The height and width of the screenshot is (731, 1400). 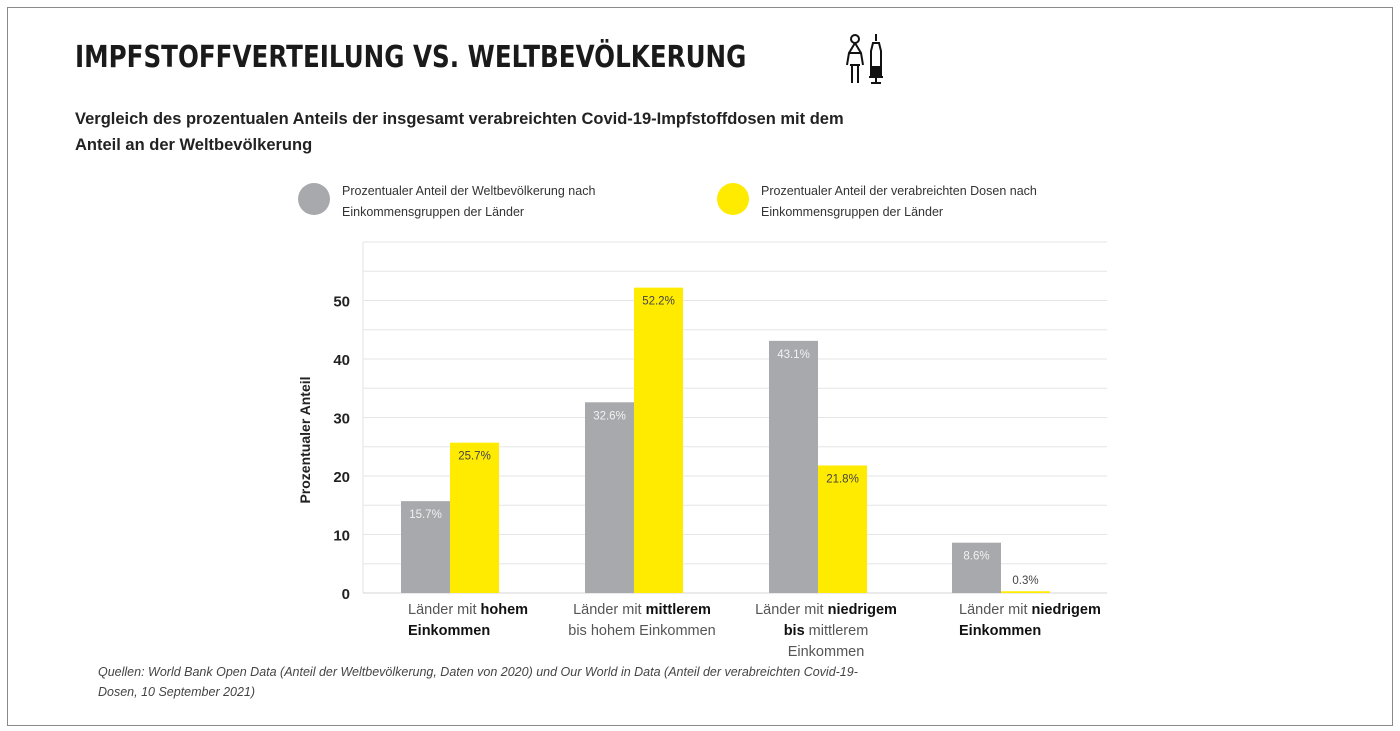 I want to click on person-and-syringe-icon, so click(x=865, y=61).